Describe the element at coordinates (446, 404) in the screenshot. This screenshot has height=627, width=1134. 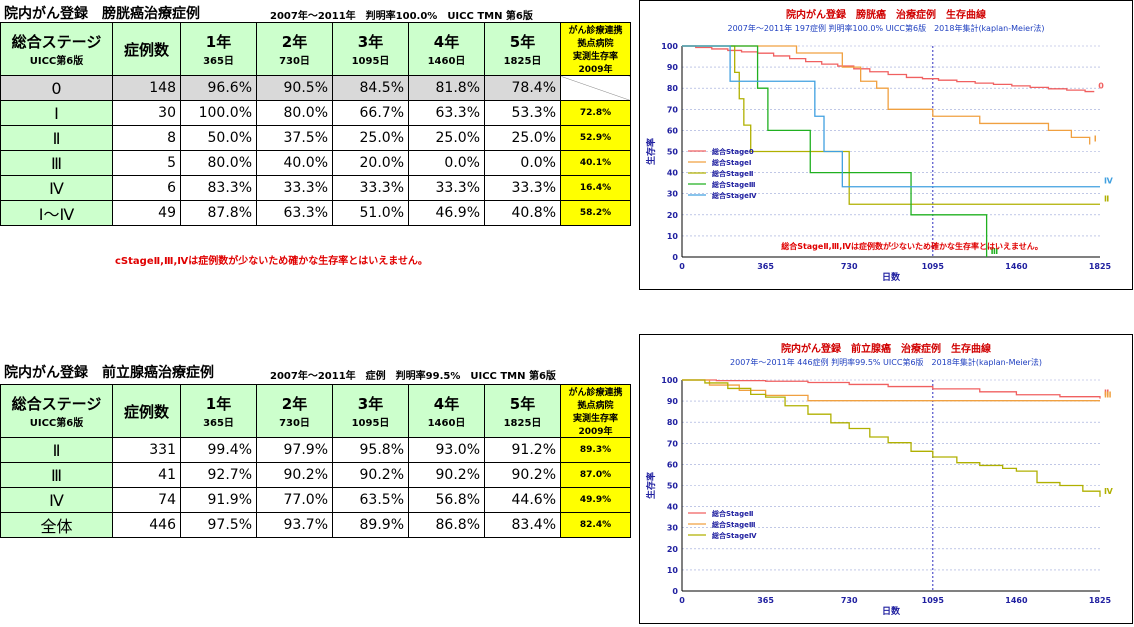
I see `year-header-label: 4年` at that location.